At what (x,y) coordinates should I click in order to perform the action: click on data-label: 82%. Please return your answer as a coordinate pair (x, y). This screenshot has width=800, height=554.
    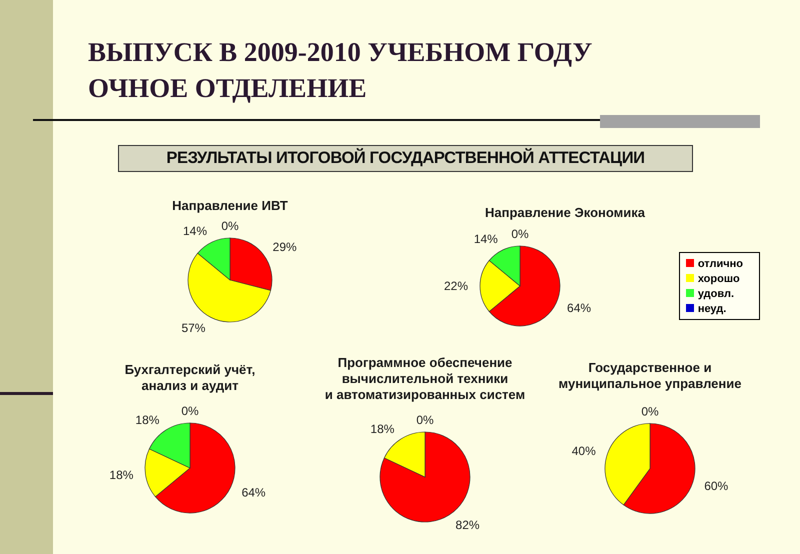
    Looking at the image, I should click on (468, 525).